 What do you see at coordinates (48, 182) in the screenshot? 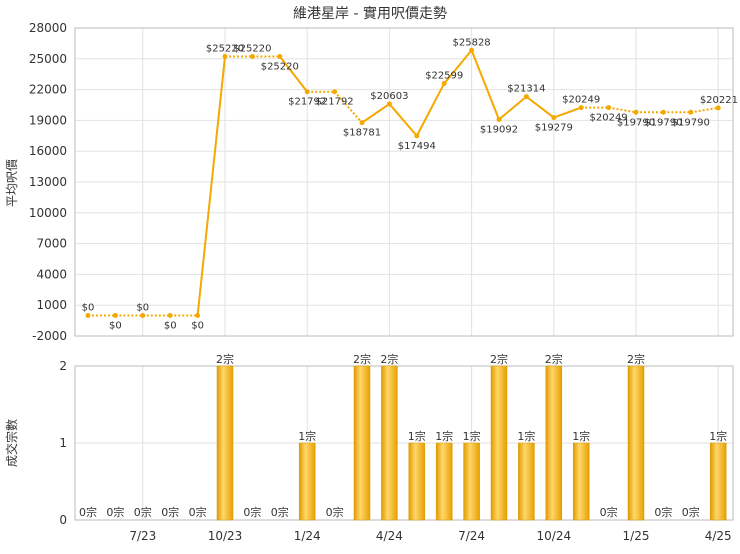
I see `price-y-tick-label: 13000` at bounding box center [48, 182].